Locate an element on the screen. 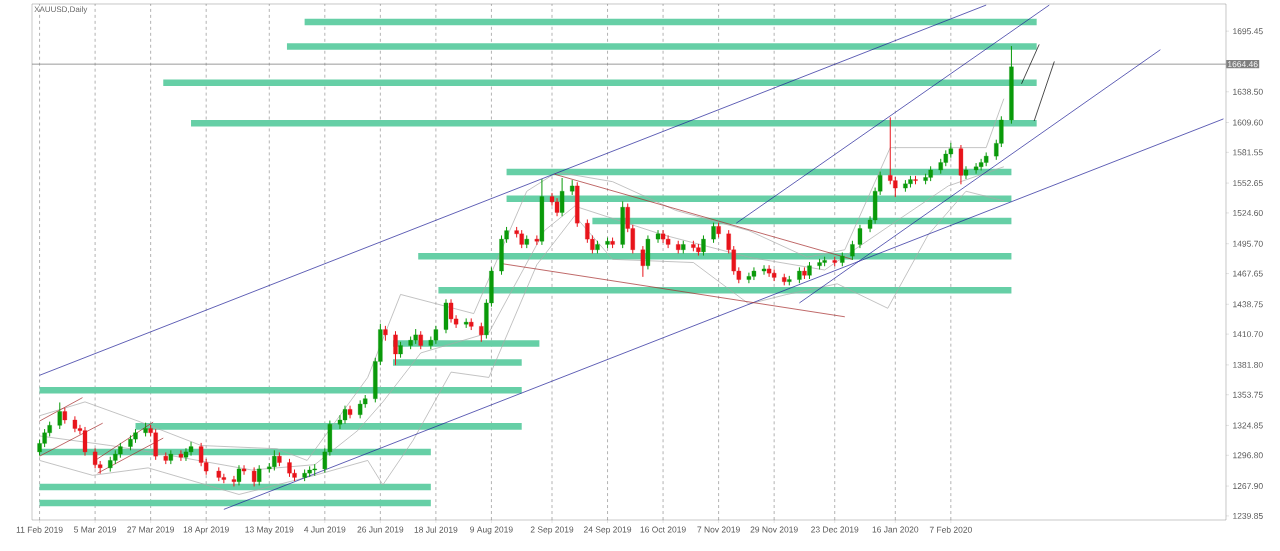 This screenshot has width=1280, height=551. x-tick-label: 9 Aug 2019 is located at coordinates (491, 530).